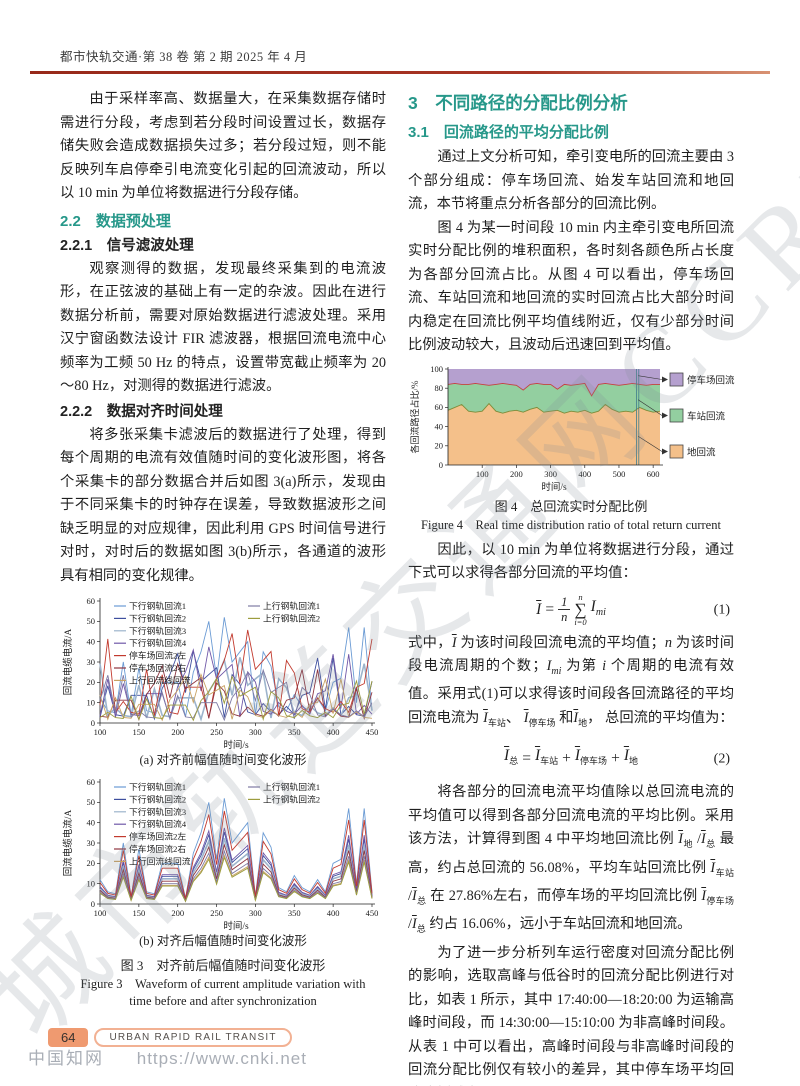 Image resolution: width=800 pixels, height=1086 pixels. I want to click on subsection-heading-2-2-2: 2.2.2 数据对齐时间处理, so click(141, 411).